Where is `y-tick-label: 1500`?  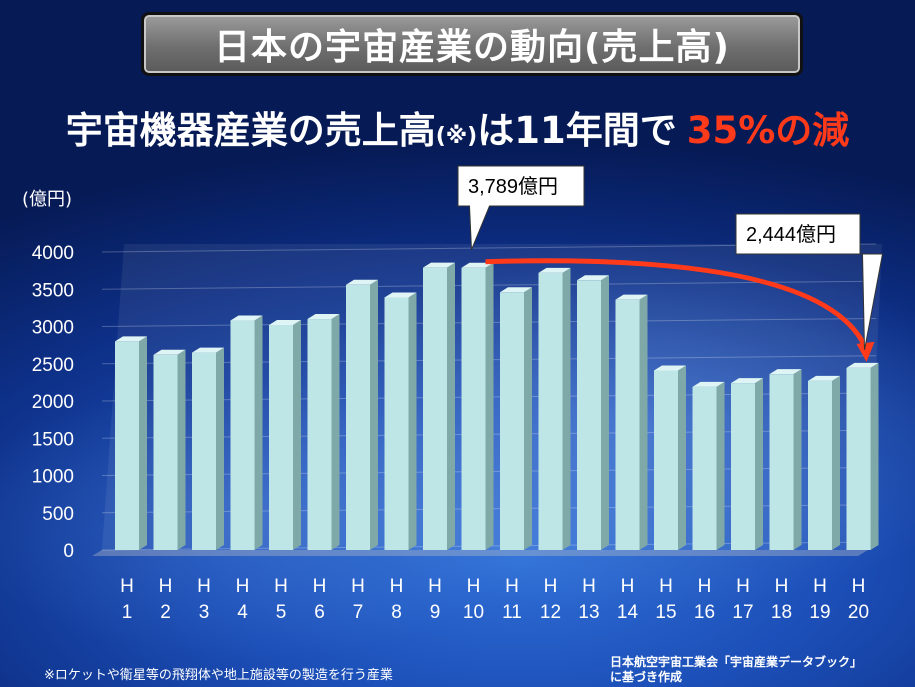
y-tick-label: 1500 is located at coordinates (53, 439).